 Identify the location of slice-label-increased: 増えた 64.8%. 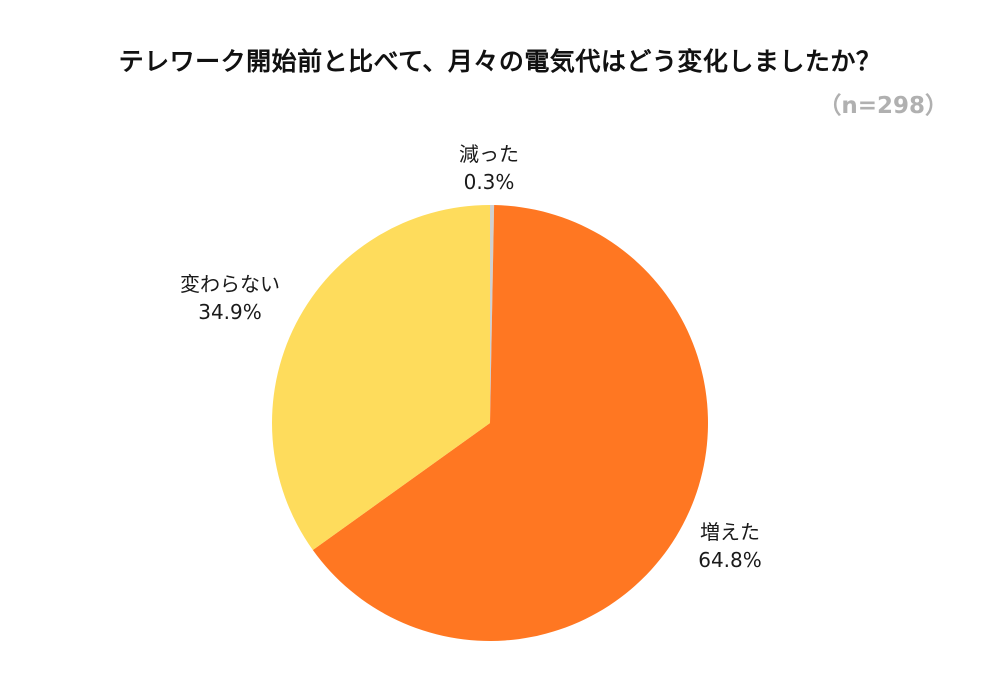
(730, 546).